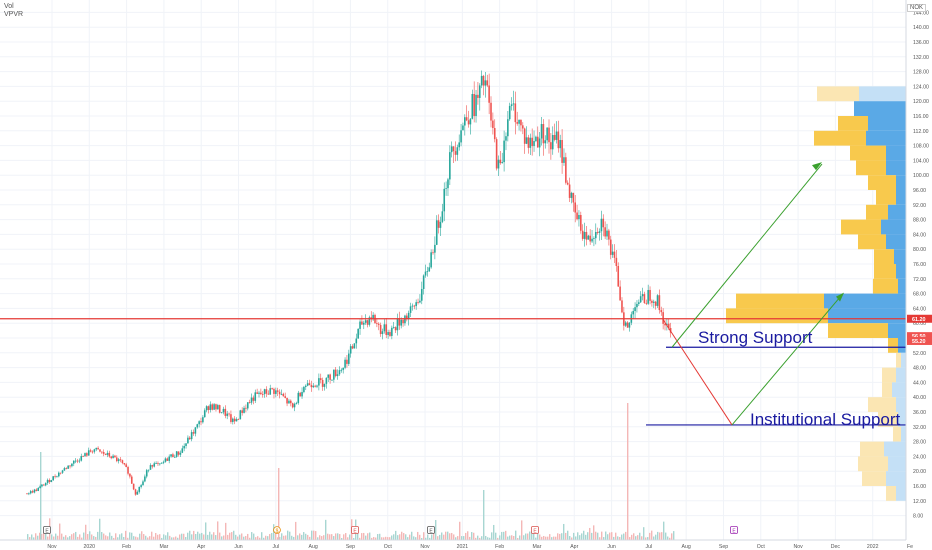 Image resolution: width=932 pixels, height=550 pixels. I want to click on time-tick-label: Sep, so click(350, 547).